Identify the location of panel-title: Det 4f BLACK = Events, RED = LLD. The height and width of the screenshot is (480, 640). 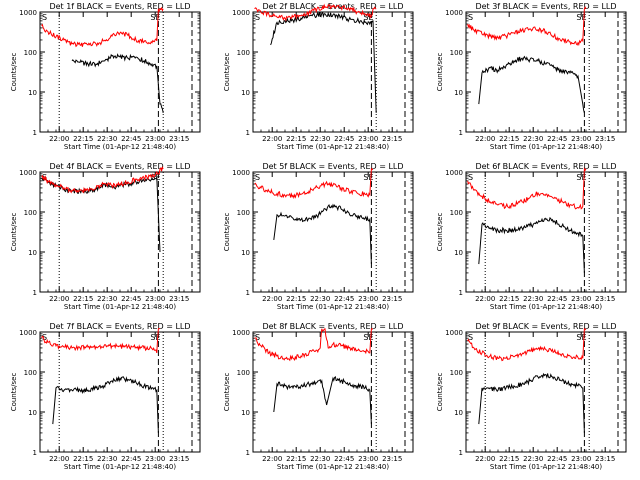
(119, 166).